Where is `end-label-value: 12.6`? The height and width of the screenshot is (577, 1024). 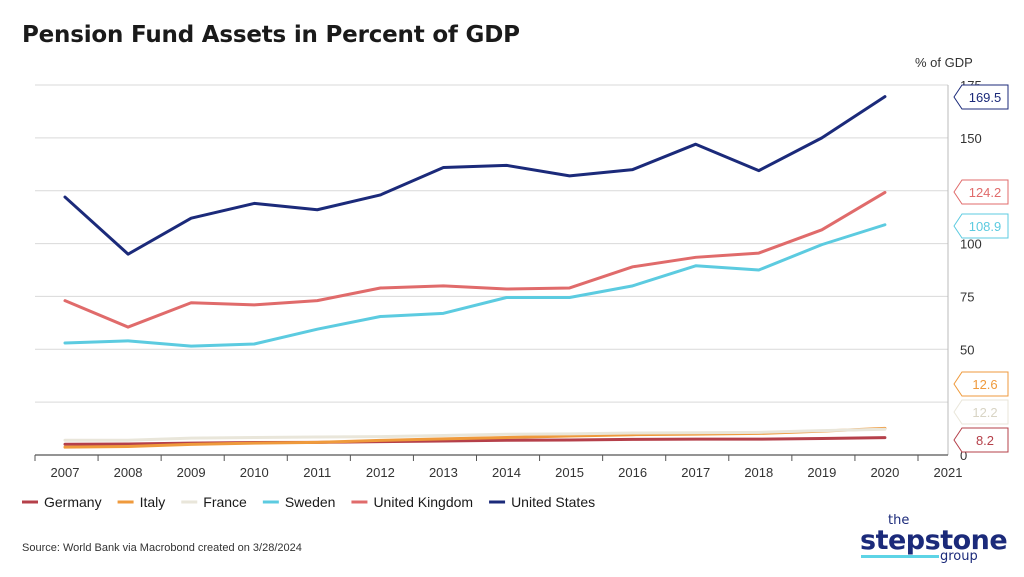
end-label-value: 12.6 is located at coordinates (984, 384).